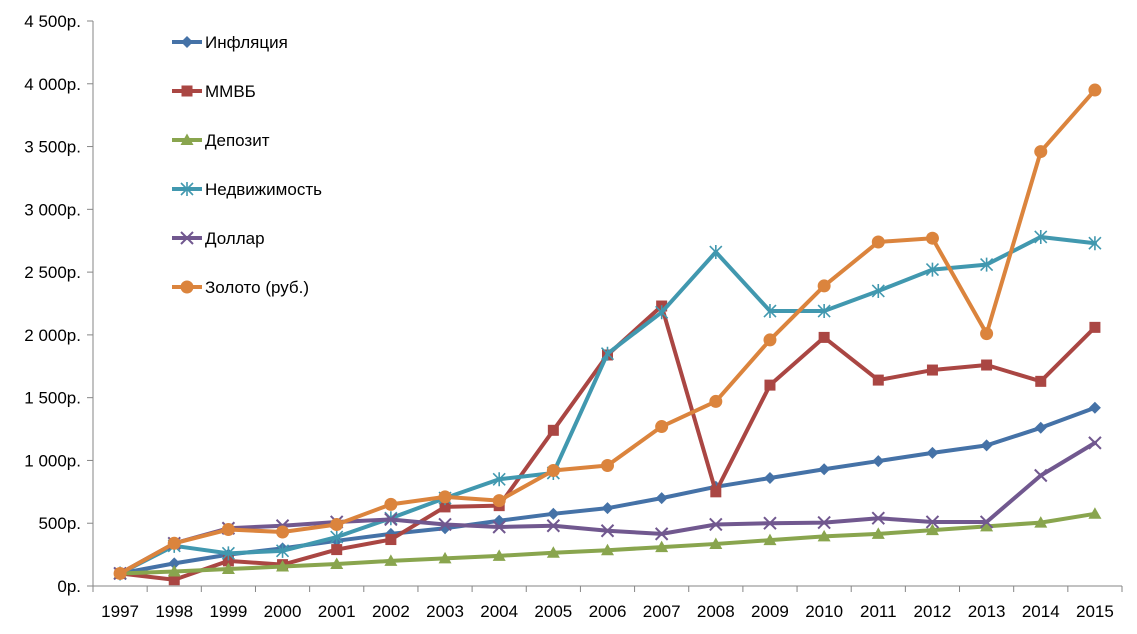  I want to click on x-tick-label: 2006, so click(608, 611).